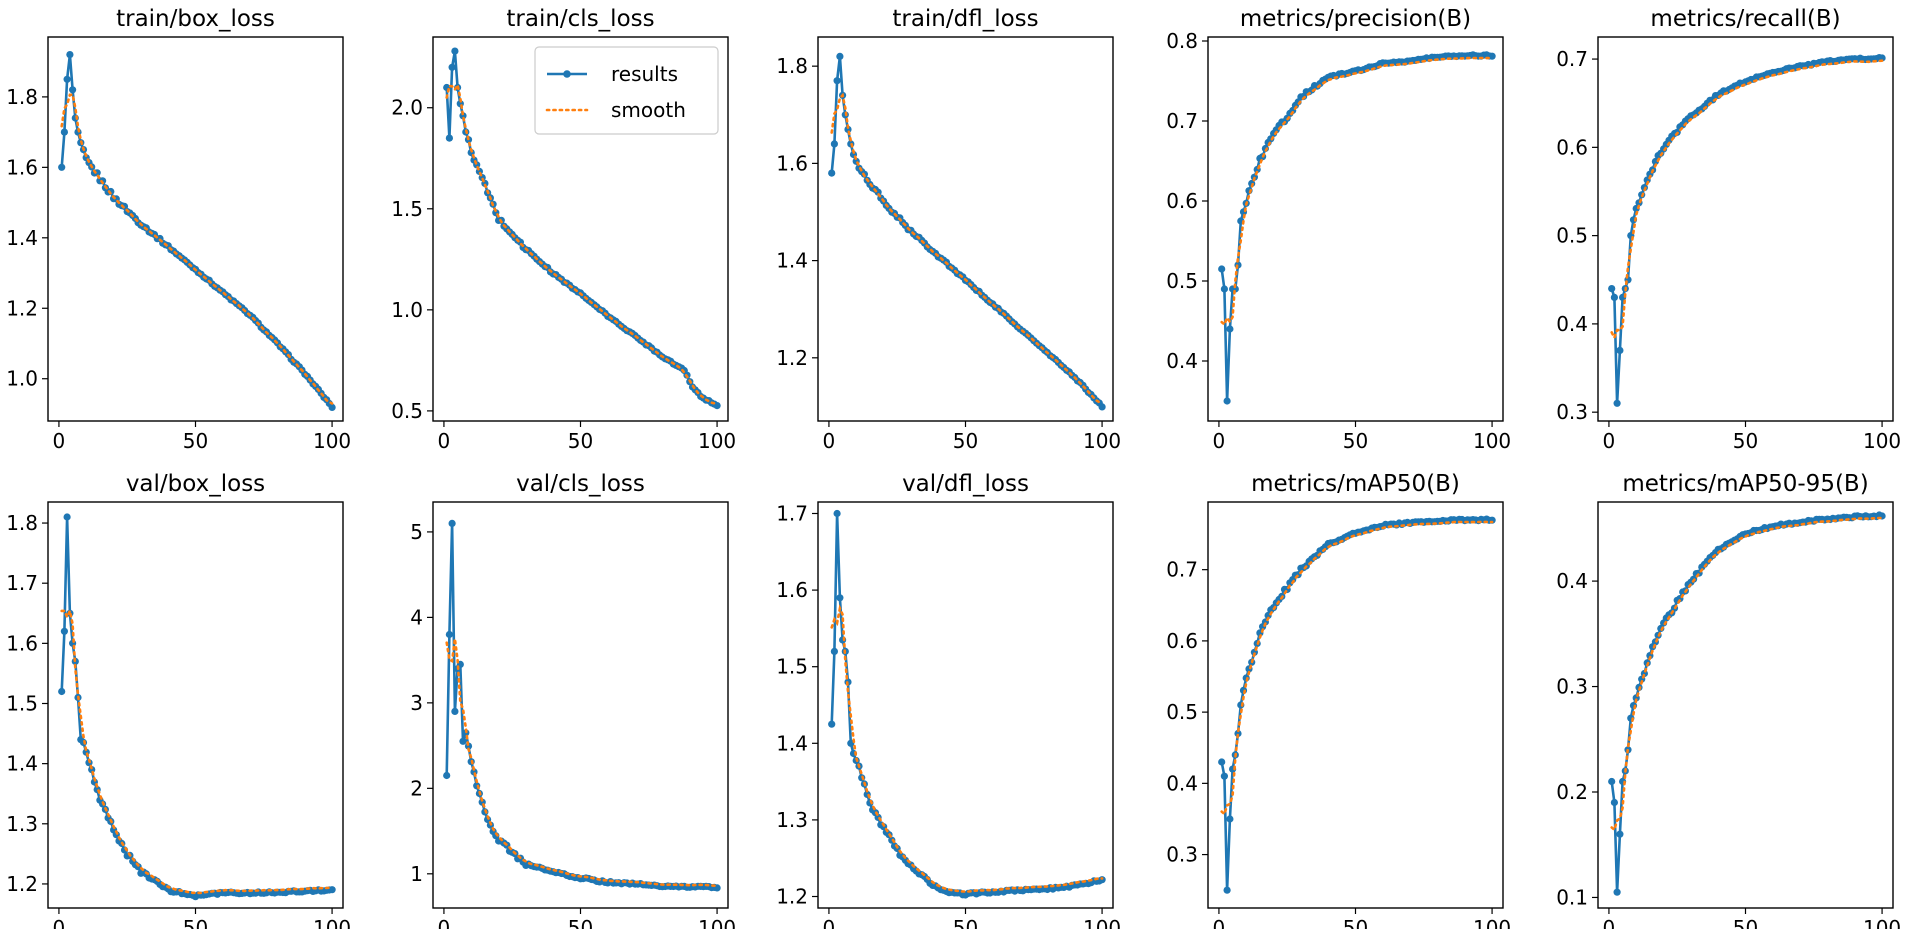 The image size is (1905, 929). Describe the element at coordinates (407, 108) in the screenshot. I see `y-tick-label: 2.0` at that location.